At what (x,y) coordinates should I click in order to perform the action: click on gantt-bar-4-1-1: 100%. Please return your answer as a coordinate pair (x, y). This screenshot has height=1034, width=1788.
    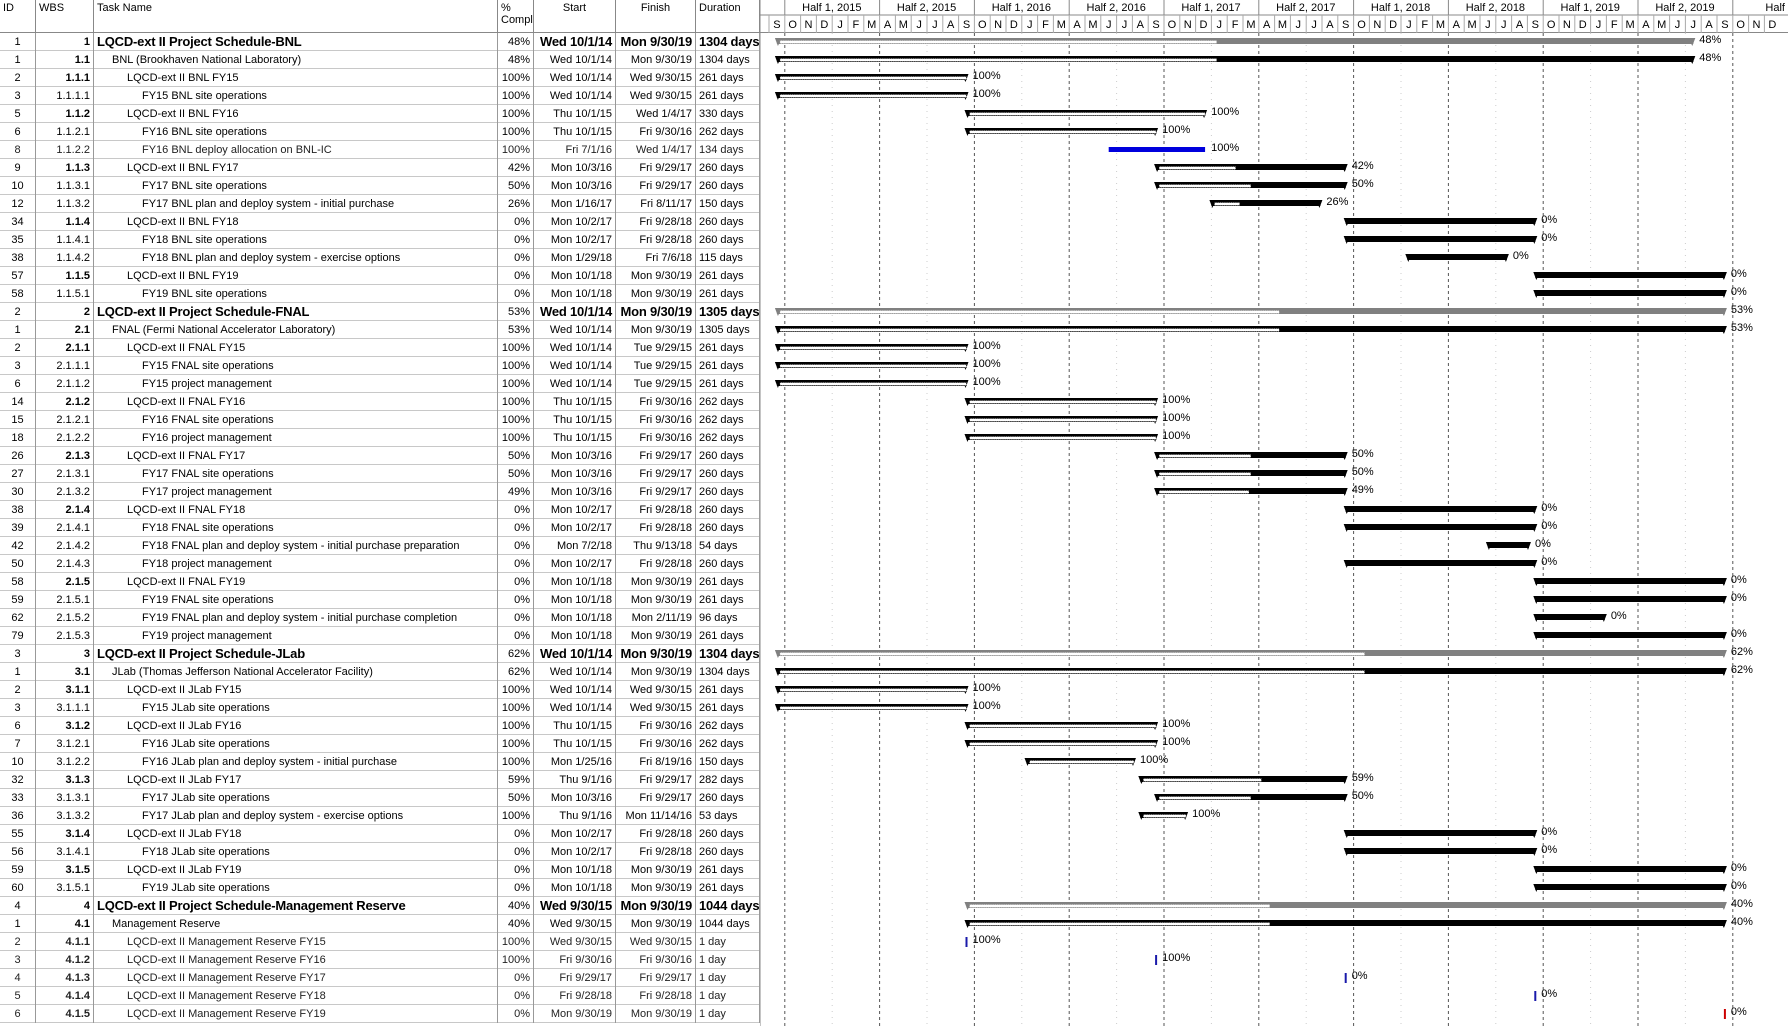
    Looking at the image, I should click on (983, 940).